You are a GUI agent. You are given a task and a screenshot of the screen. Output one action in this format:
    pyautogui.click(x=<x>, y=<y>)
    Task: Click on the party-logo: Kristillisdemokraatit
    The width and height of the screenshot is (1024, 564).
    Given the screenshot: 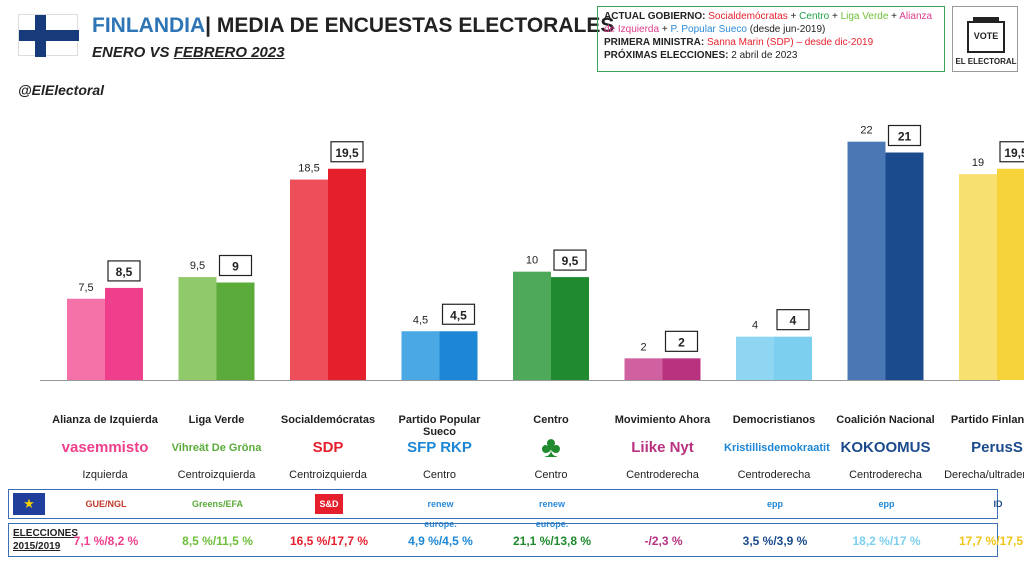 What is the action you would take?
    pyautogui.click(x=777, y=448)
    